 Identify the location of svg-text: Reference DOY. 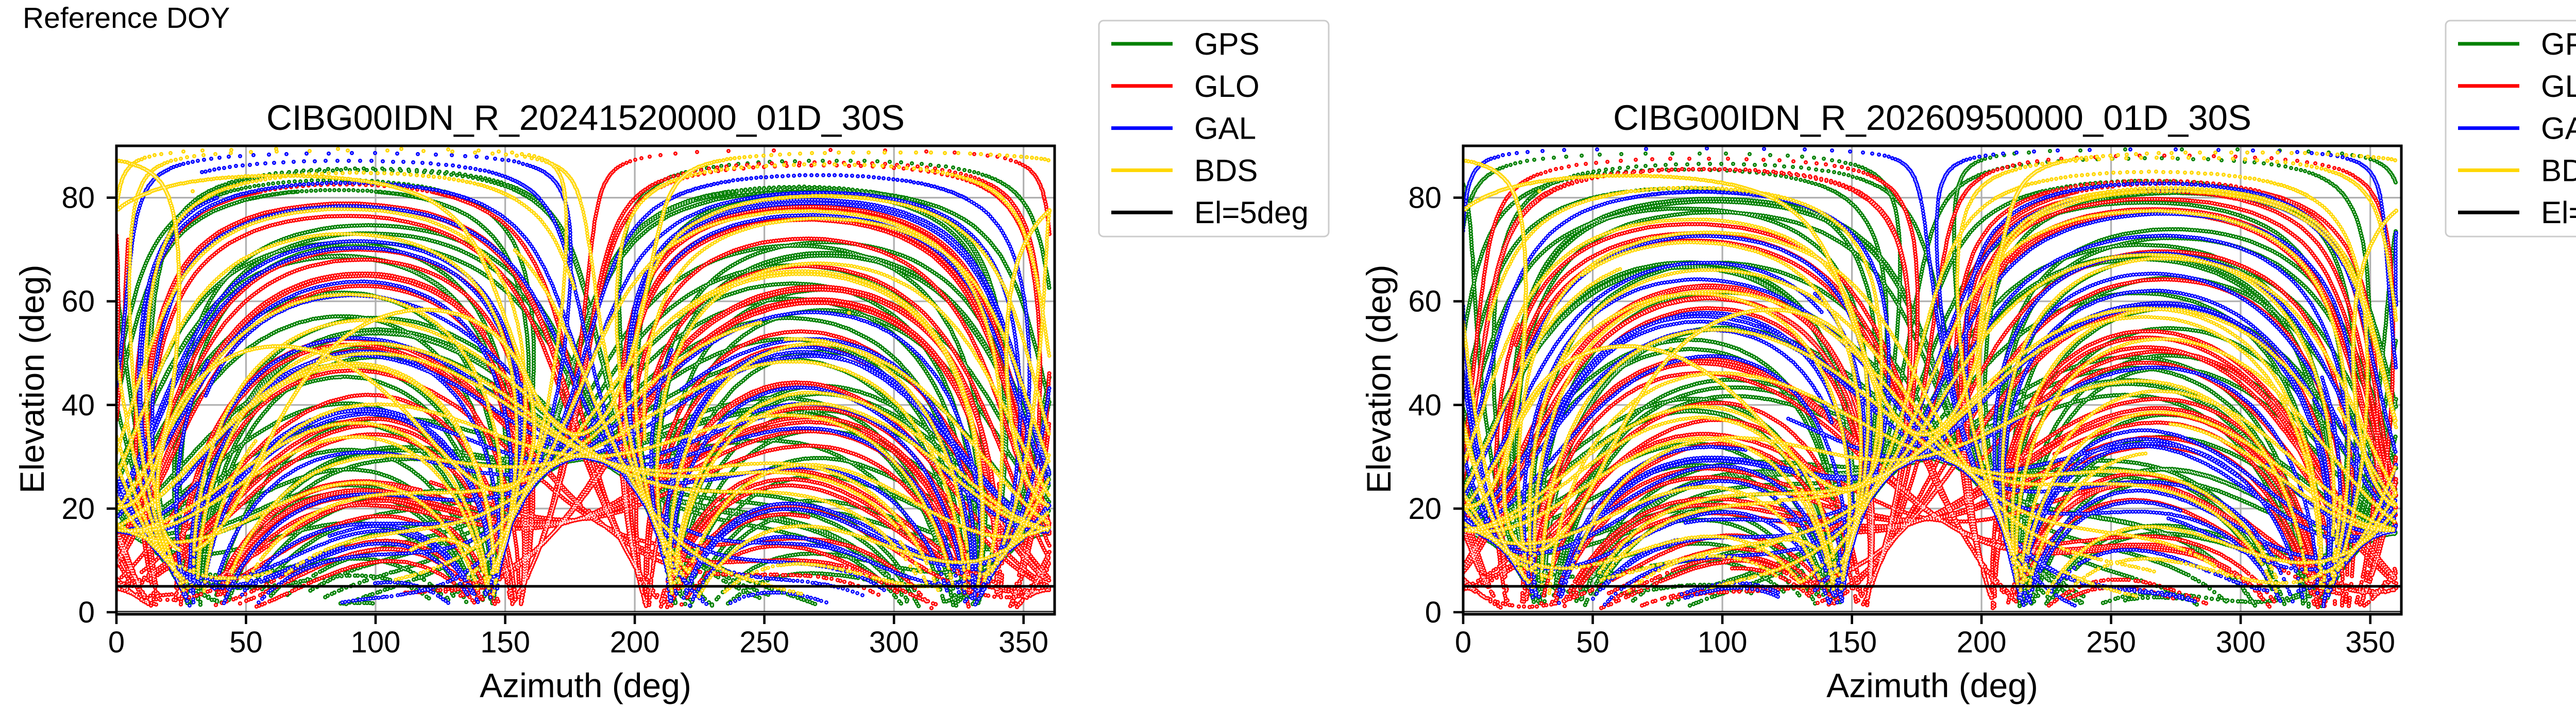
(127, 18).